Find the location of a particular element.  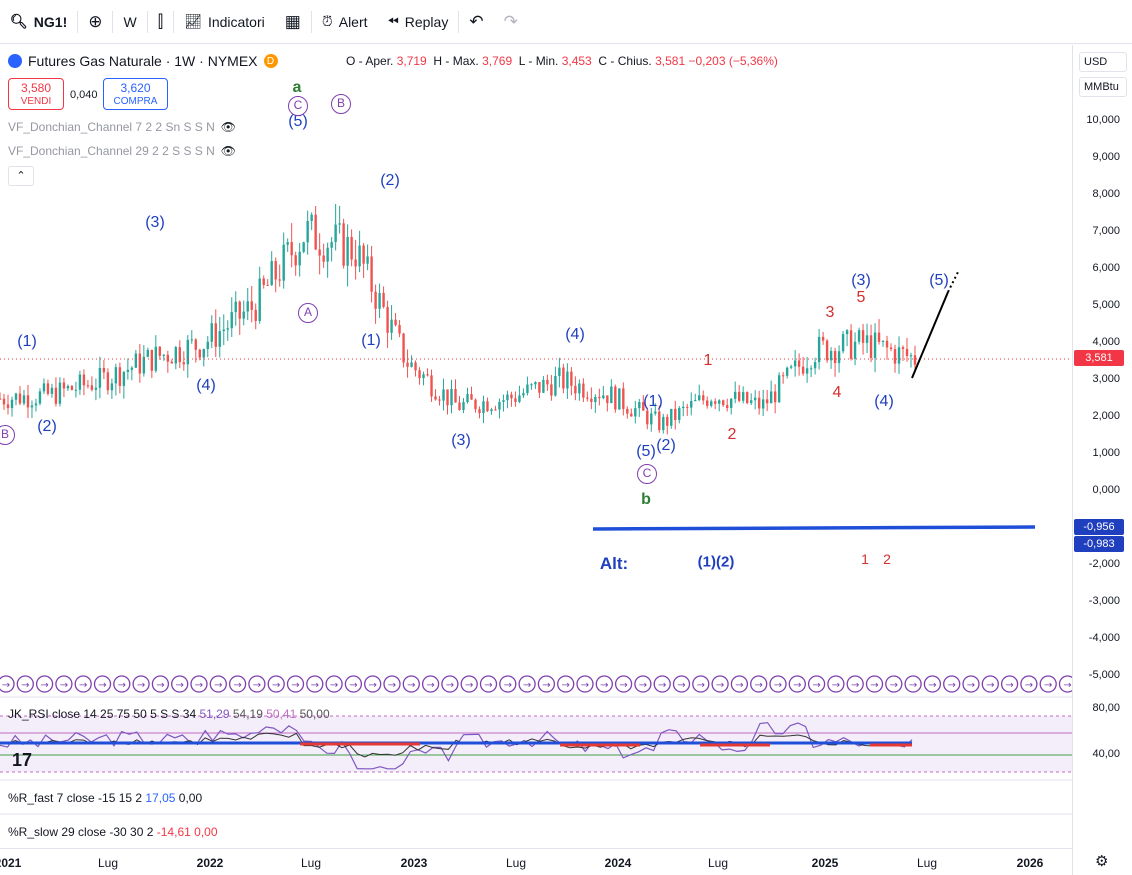

price-tick-label: 0,000 is located at coordinates (1106, 490).